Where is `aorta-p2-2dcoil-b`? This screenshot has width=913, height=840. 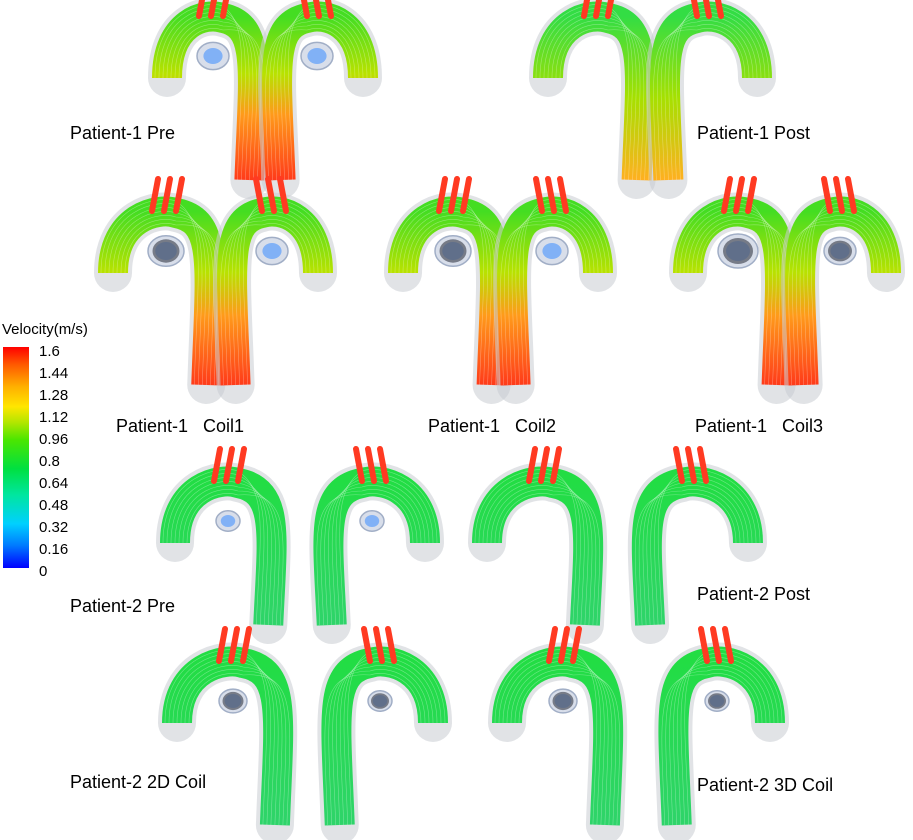
aorta-p2-2dcoil-b is located at coordinates (384, 733).